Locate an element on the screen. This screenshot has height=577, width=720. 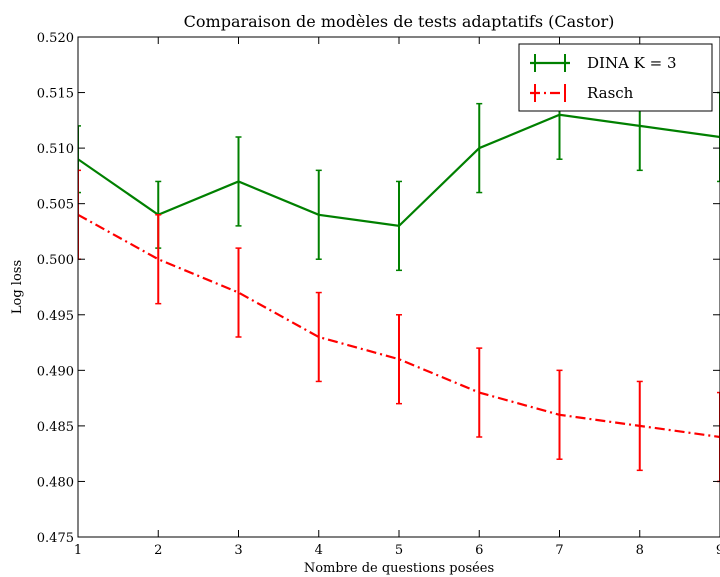
y-tick-label: 0.475 is located at coordinates (55, 538).